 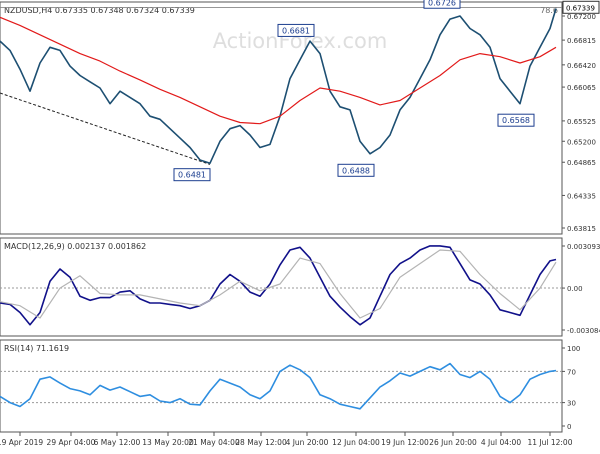 I want to click on price-annotation-label: 0.6488, so click(x=356, y=170).